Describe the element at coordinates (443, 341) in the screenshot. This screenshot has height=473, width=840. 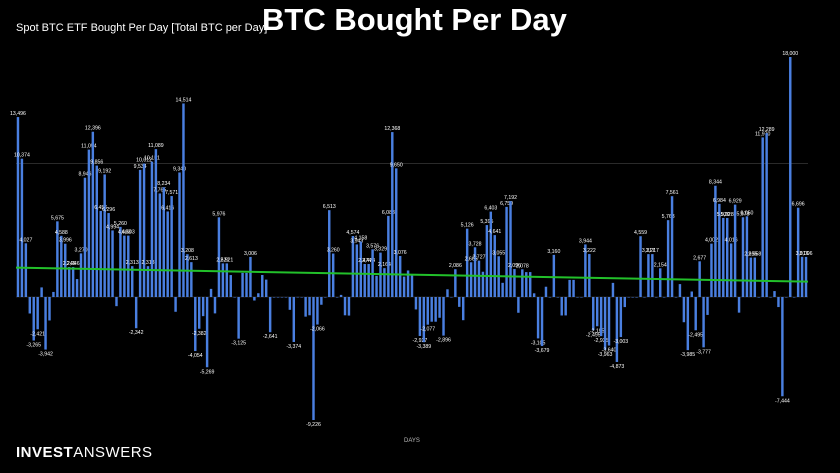
I see `data-label: -2,896` at that location.